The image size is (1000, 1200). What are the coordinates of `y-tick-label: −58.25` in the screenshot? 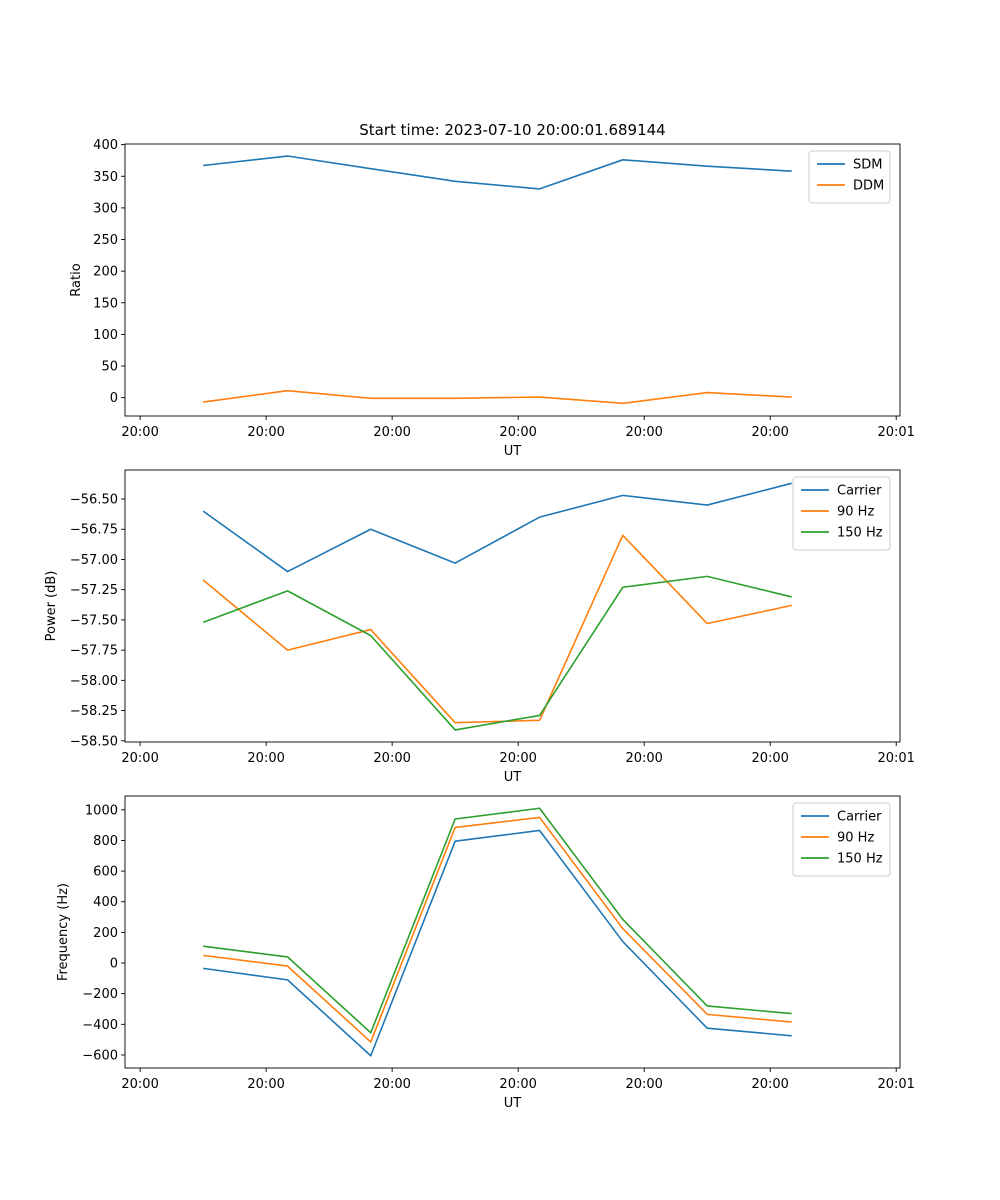 It's located at (94, 711).